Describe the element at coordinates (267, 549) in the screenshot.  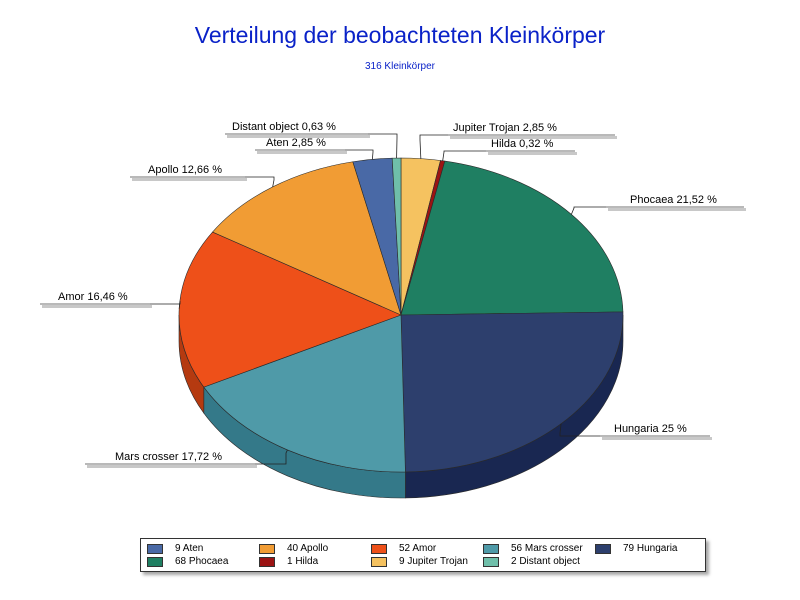
I see `legend-swatch-apollo` at that location.